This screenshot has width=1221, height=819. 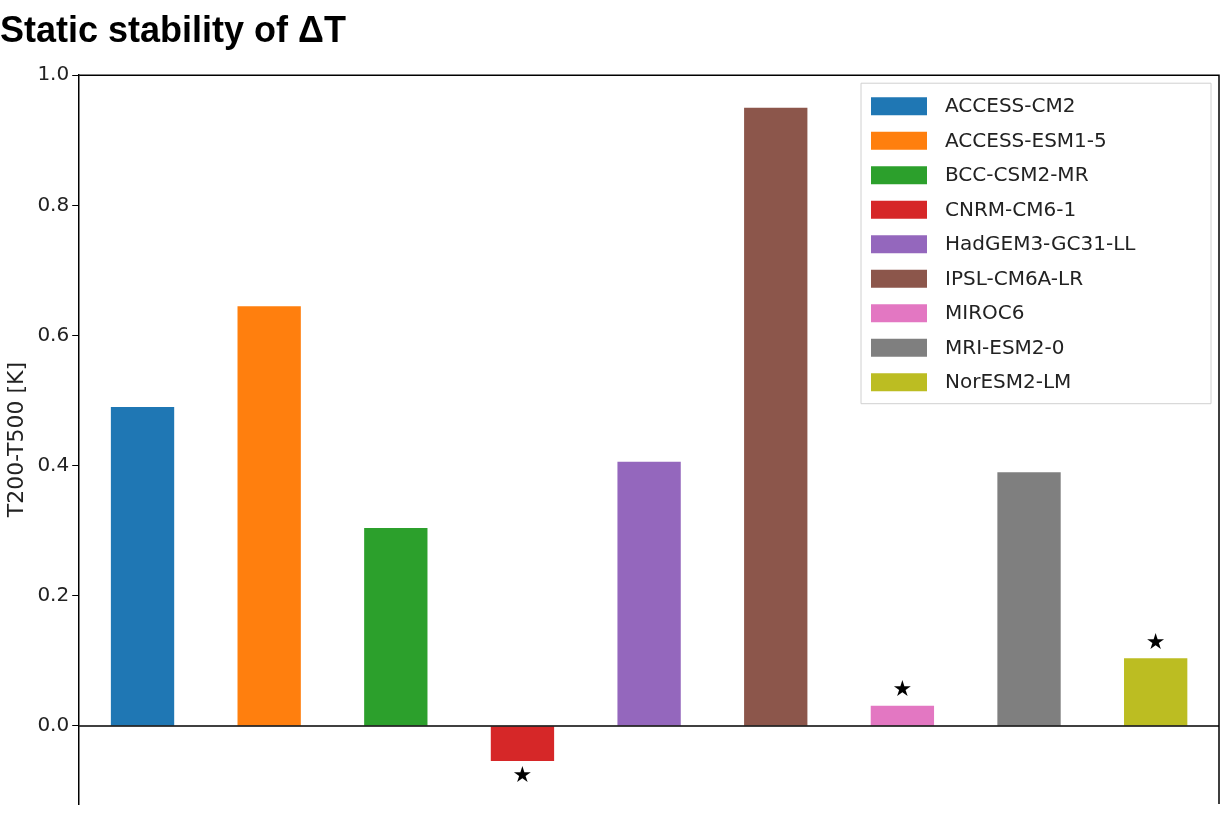 I want to click on legend-label: CNRM-CM6-1, so click(x=1011, y=208).